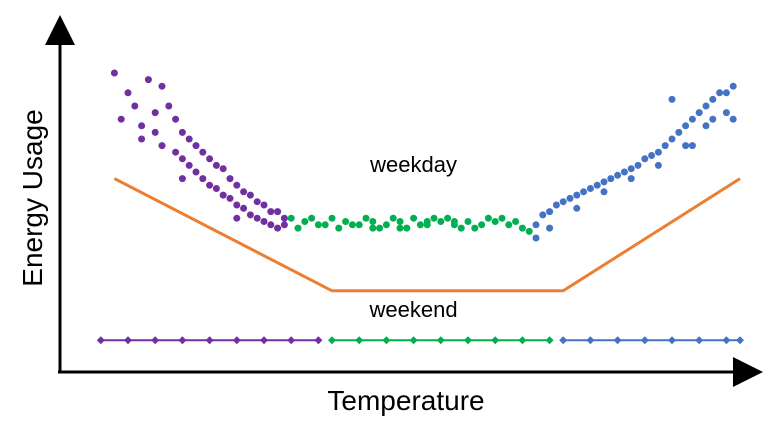 The width and height of the screenshot is (776, 439). What do you see at coordinates (413, 164) in the screenshot?
I see `annotation-weekday: weekday` at bounding box center [413, 164].